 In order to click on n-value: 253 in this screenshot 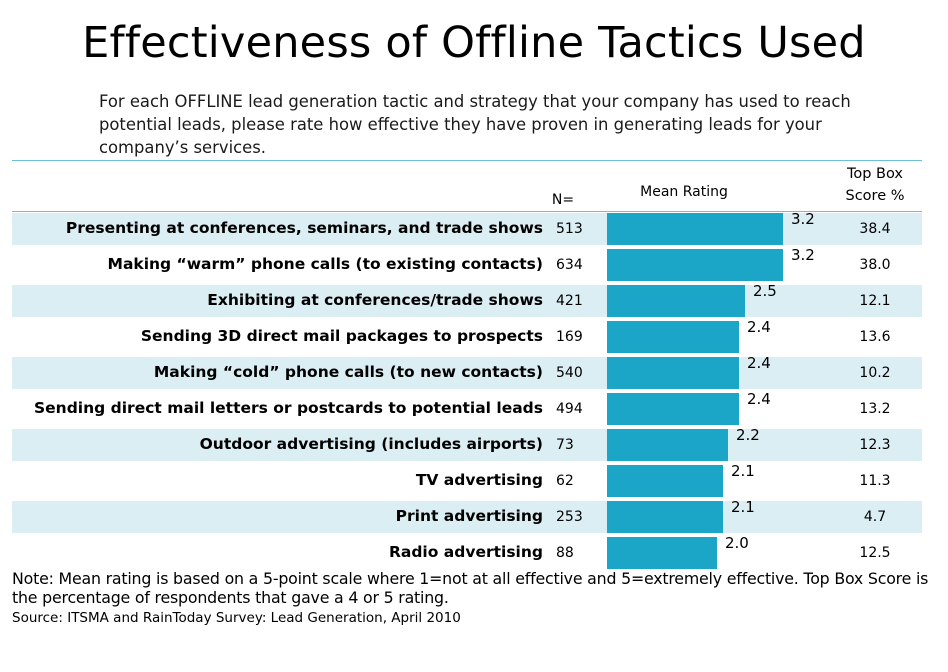, I will do `click(569, 517)`.